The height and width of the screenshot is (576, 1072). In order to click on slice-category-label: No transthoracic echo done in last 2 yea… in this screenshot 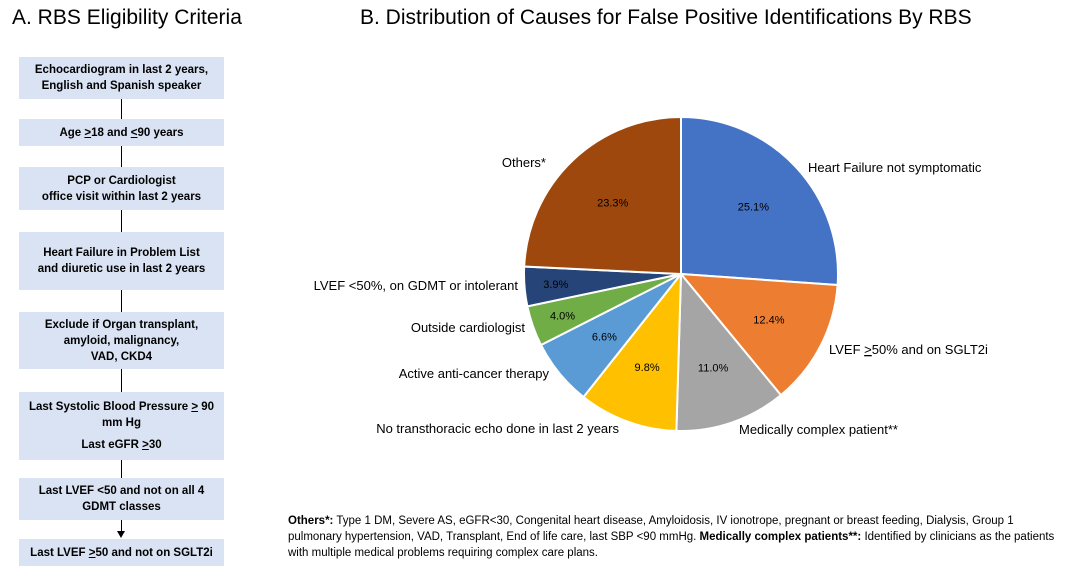, I will do `click(497, 428)`.